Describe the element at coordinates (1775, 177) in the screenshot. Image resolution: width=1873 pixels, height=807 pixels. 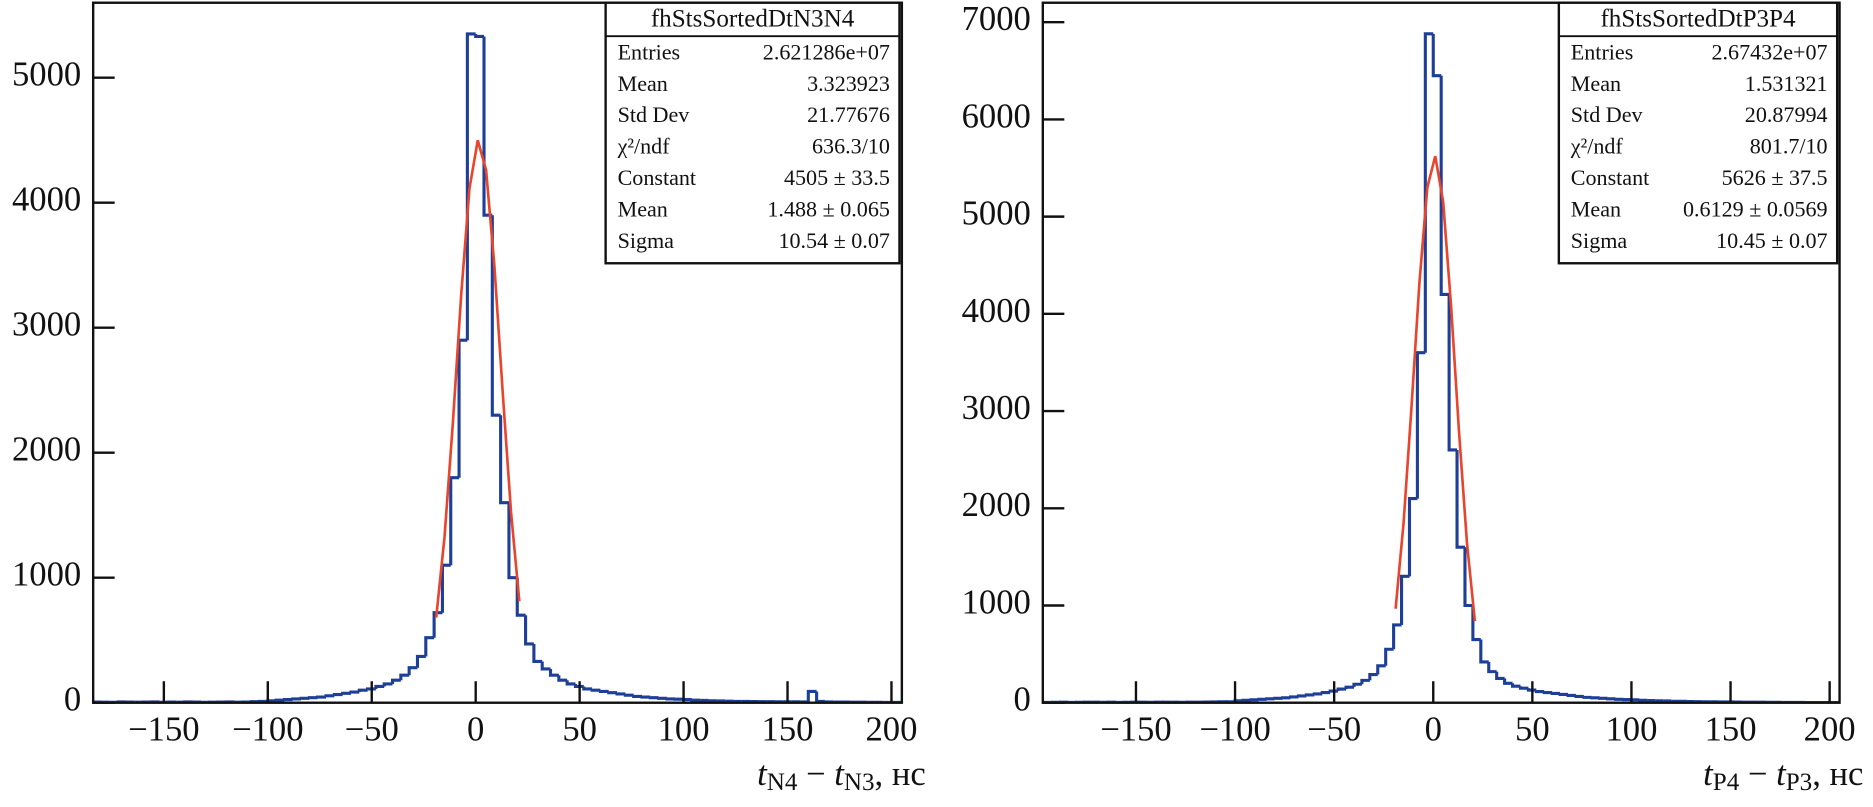
I see `stats-value: 5626 ± 37.5` at that location.